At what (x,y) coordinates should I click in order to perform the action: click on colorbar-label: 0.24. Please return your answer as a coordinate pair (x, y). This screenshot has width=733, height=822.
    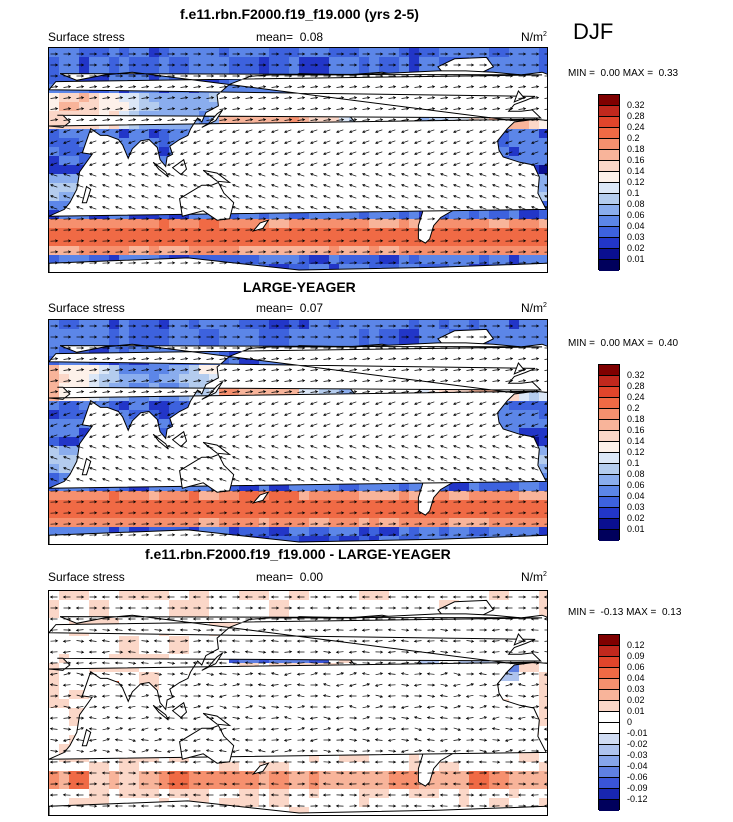
    Looking at the image, I should click on (636, 397).